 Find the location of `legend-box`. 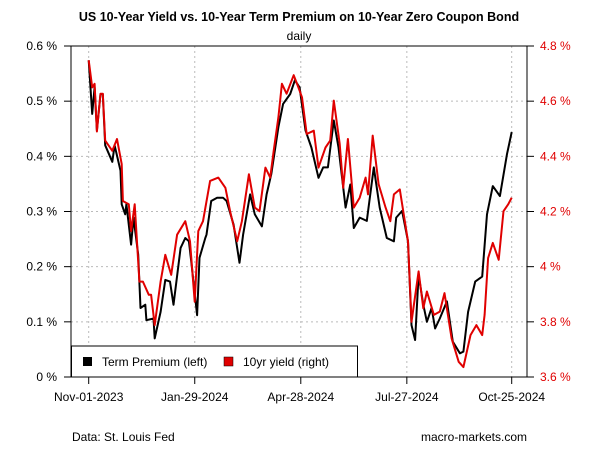

legend-box is located at coordinates (214, 361).